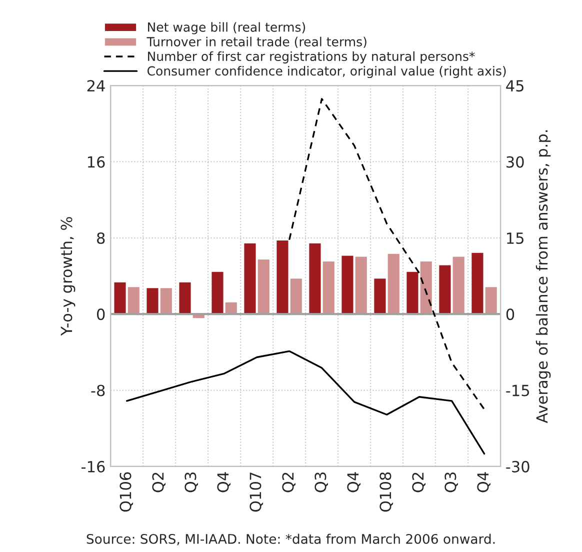 Image resolution: width=582 pixels, height=552 pixels. What do you see at coordinates (93, 466) in the screenshot?
I see `y-tick-label: -16` at bounding box center [93, 466].